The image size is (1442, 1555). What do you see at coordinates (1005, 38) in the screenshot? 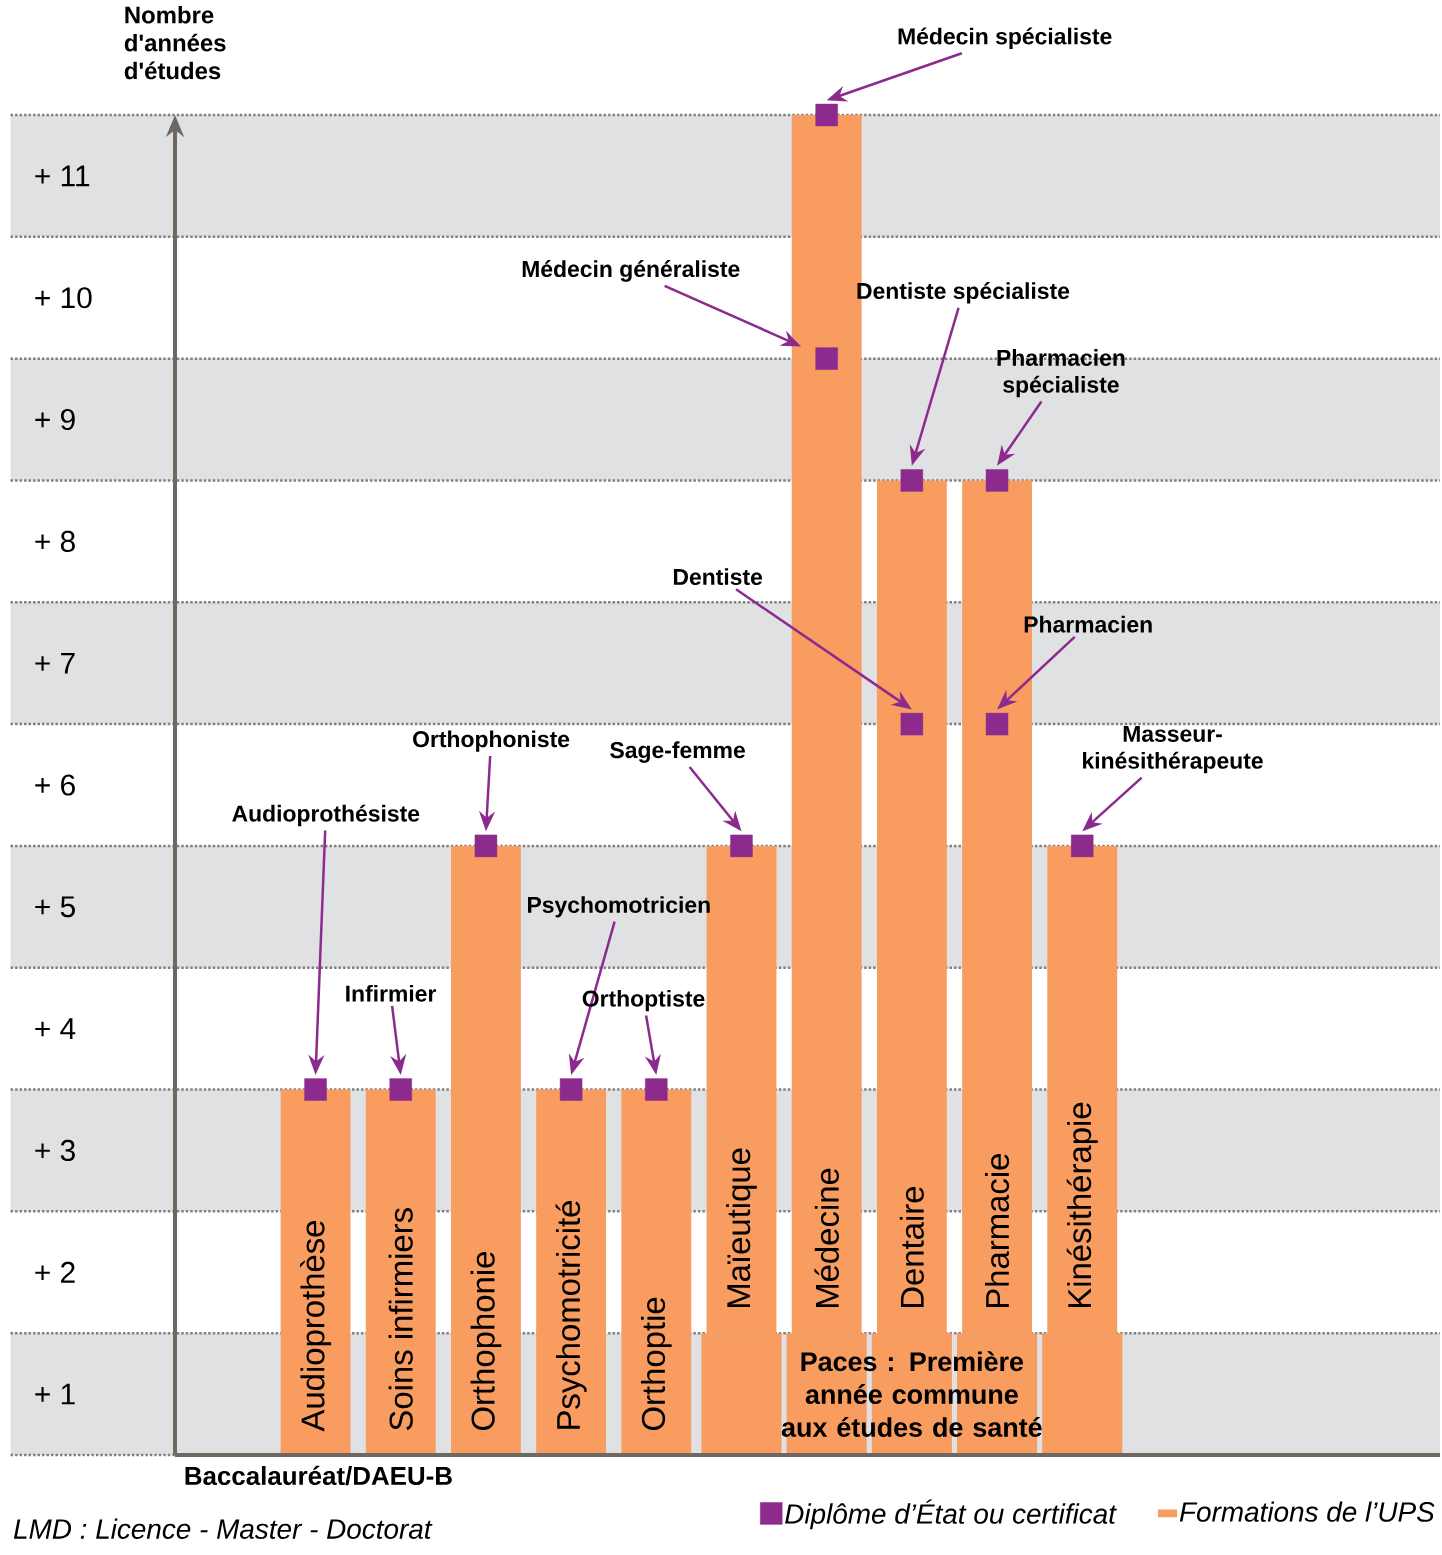
I see `text: Médecin spécialiste` at bounding box center [1005, 38].